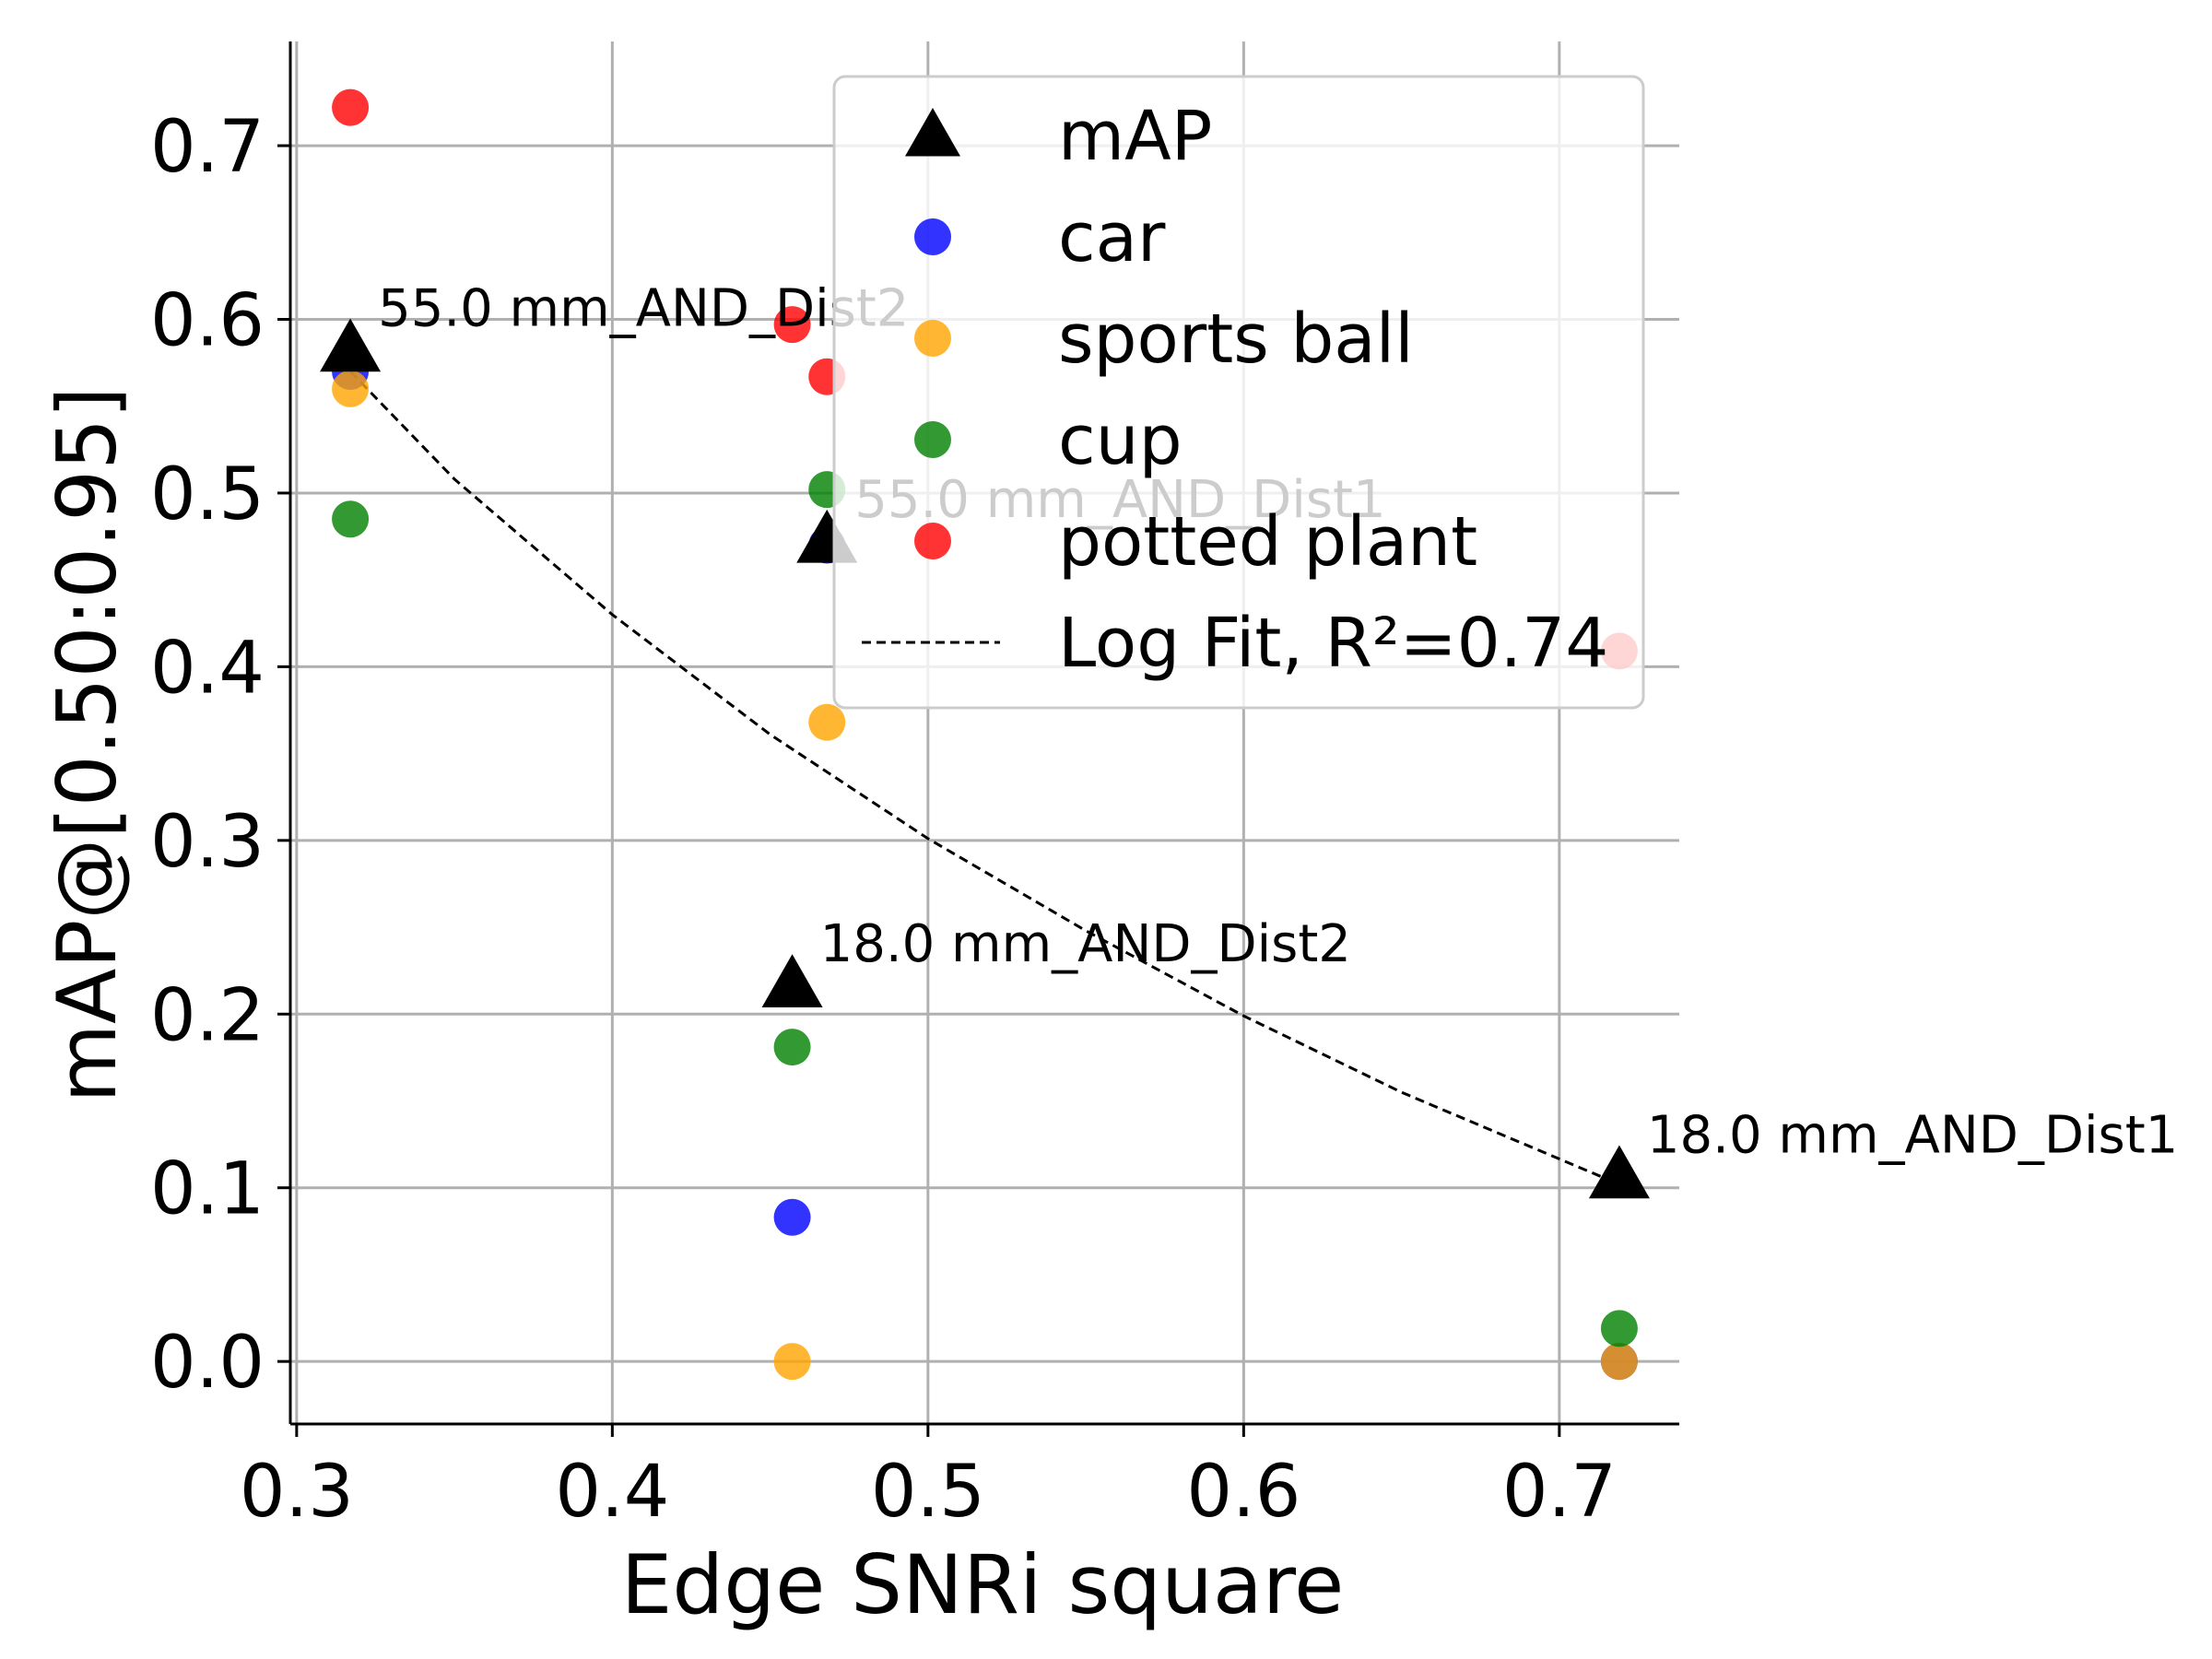 This screenshot has height=1659, width=2212. I want to click on y-tick-label: 0.7, so click(207, 147).